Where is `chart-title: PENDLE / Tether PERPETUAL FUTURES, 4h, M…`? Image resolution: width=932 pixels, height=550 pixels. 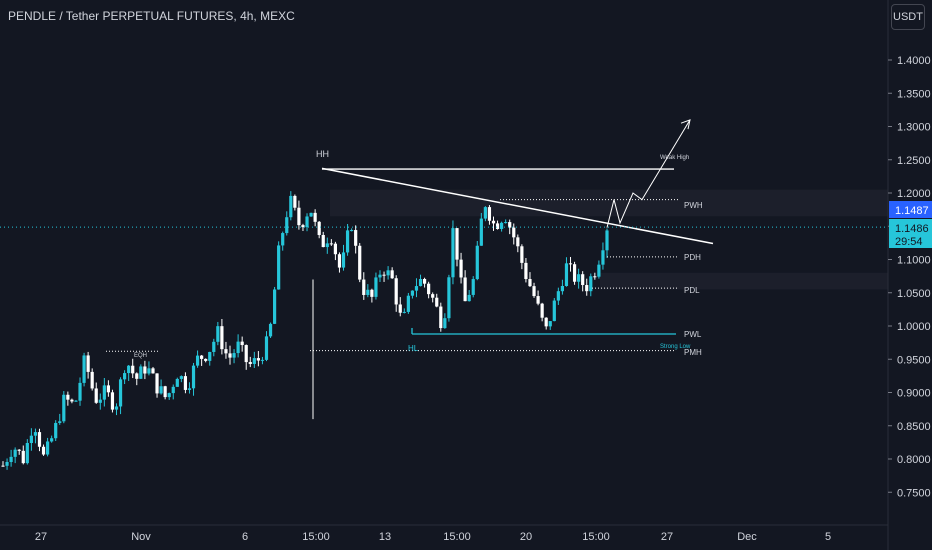
chart-title: PENDLE / Tether PERPETUAL FUTURES, 4h, M… is located at coordinates (151, 16).